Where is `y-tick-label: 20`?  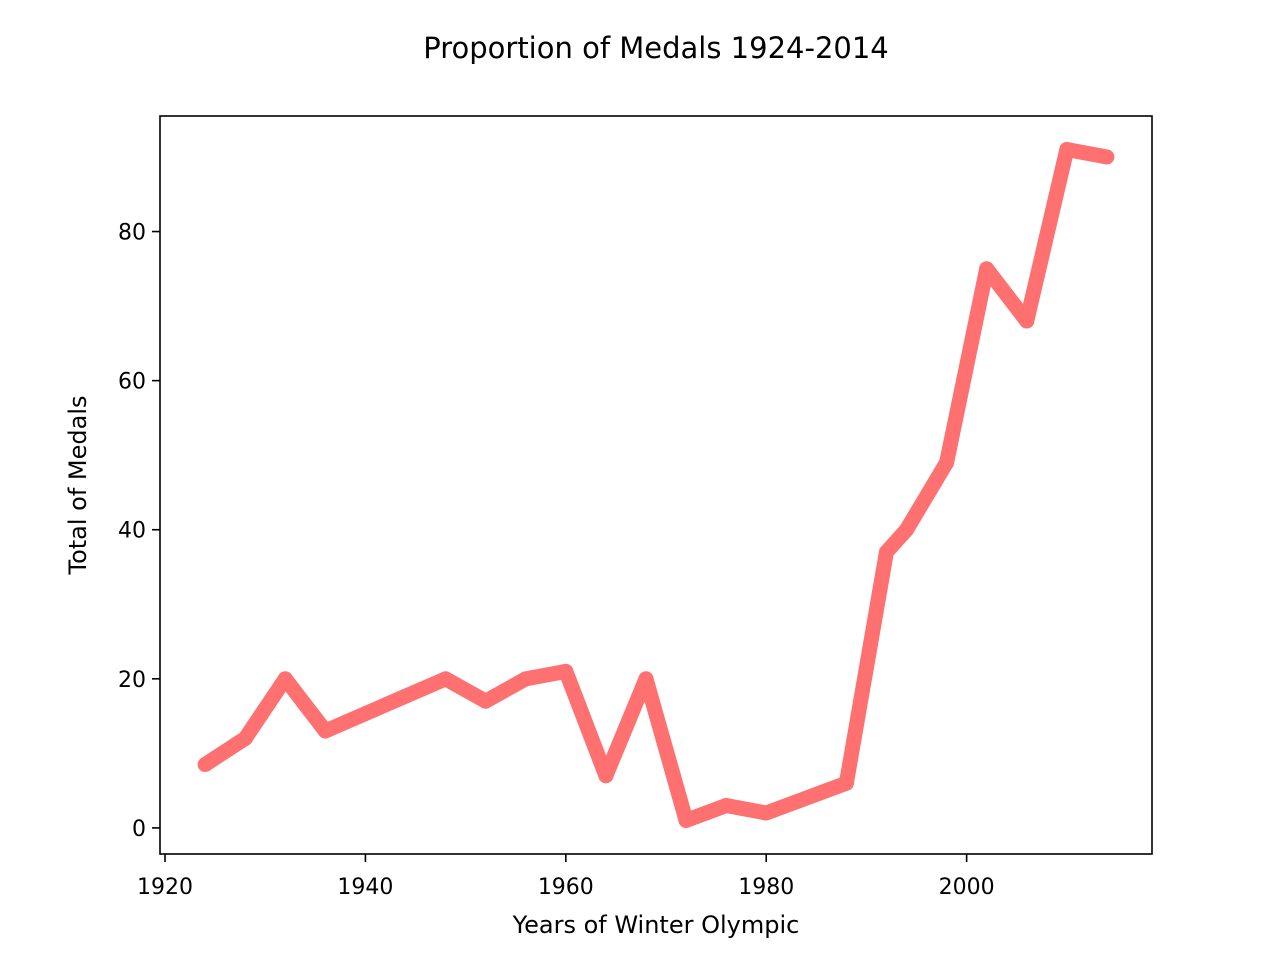
y-tick-label: 20 is located at coordinates (132, 680).